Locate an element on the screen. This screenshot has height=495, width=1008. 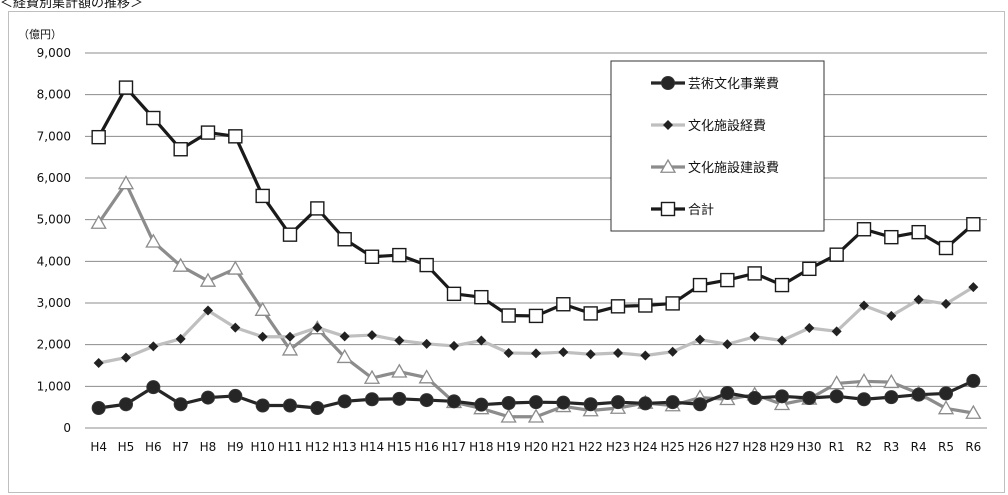
x-tick-label: H12 is located at coordinates (317, 447).